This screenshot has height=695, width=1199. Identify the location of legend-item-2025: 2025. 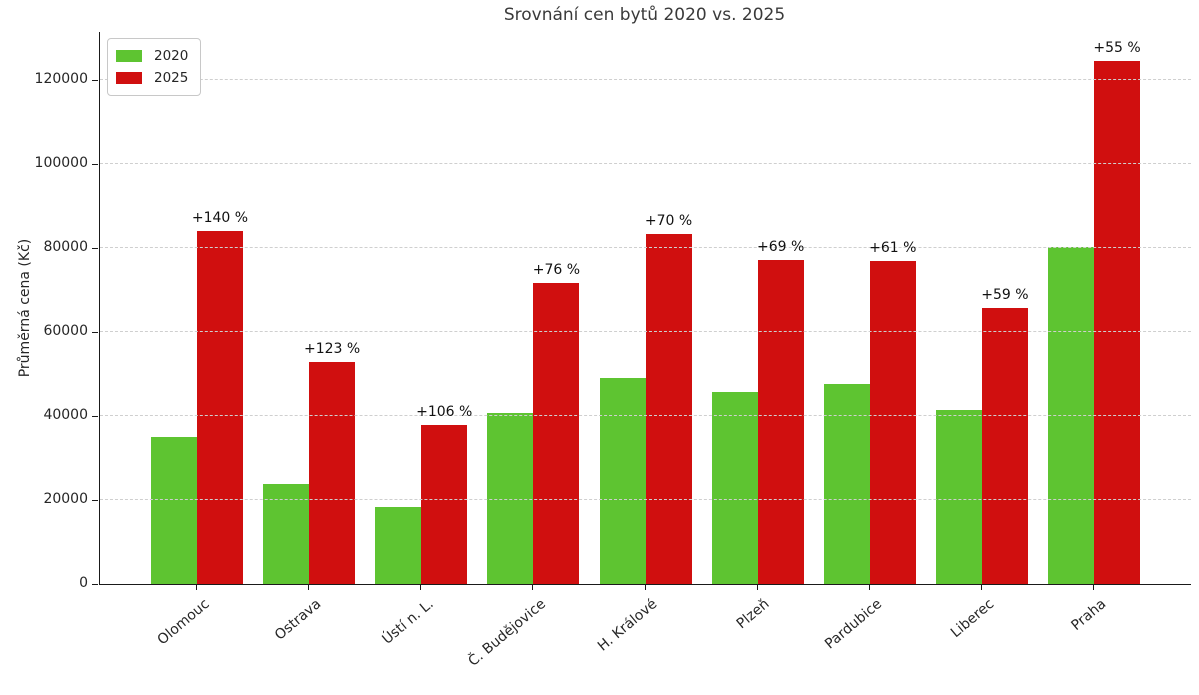
(152, 78).